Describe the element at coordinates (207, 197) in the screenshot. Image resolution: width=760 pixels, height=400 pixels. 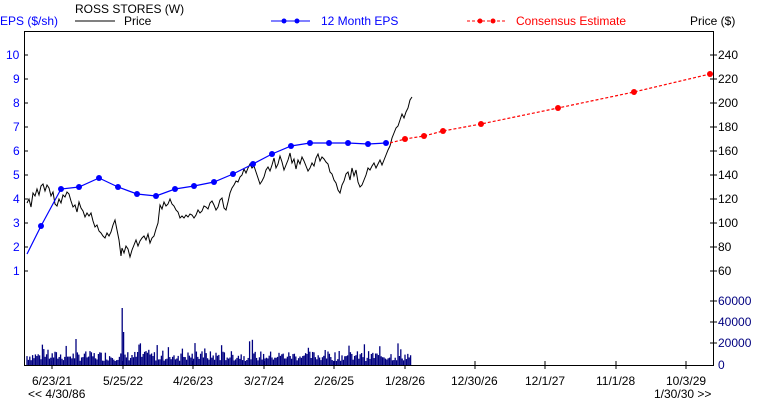
I see `eps-series` at that location.